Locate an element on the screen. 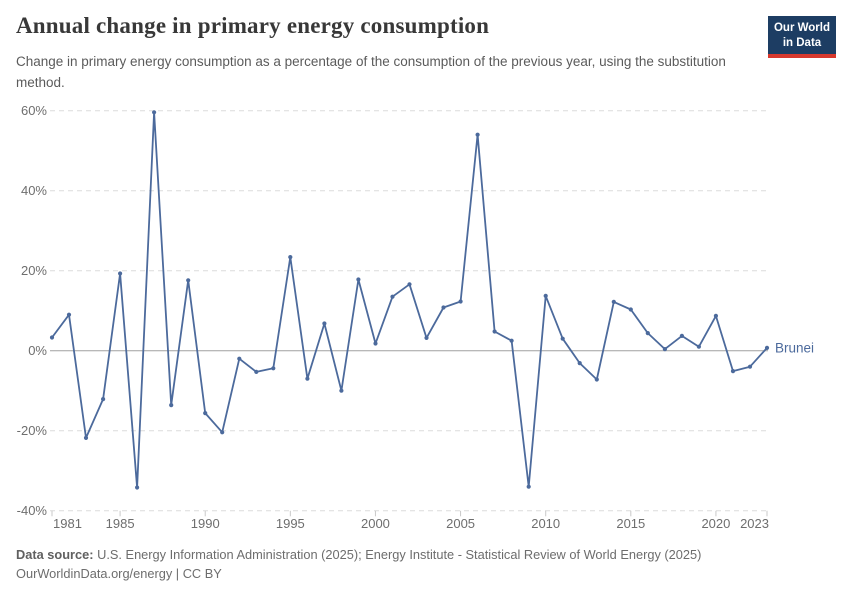 The image size is (850, 600). owid-logo: Our World in Data is located at coordinates (802, 37).